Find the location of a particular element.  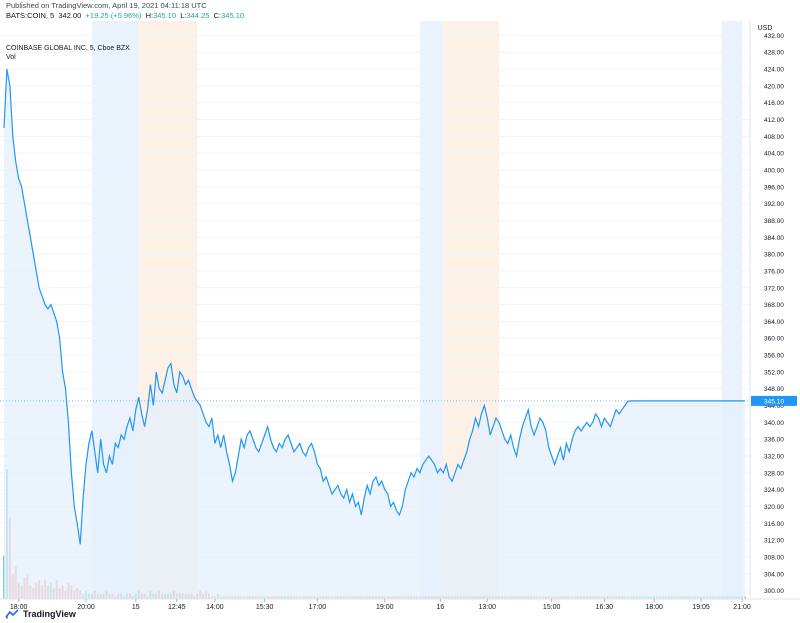

x-tick-label-13: 19:05 is located at coordinates (701, 606).